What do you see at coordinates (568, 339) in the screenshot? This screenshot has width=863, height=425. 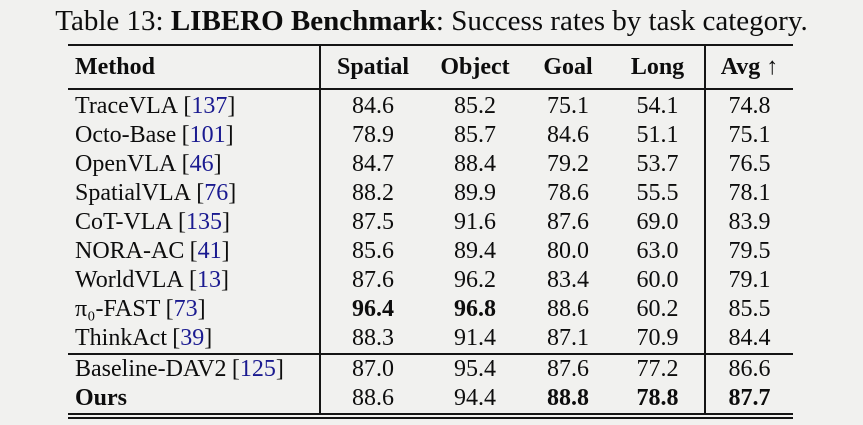 I see `cell-goal: 87.1` at bounding box center [568, 339].